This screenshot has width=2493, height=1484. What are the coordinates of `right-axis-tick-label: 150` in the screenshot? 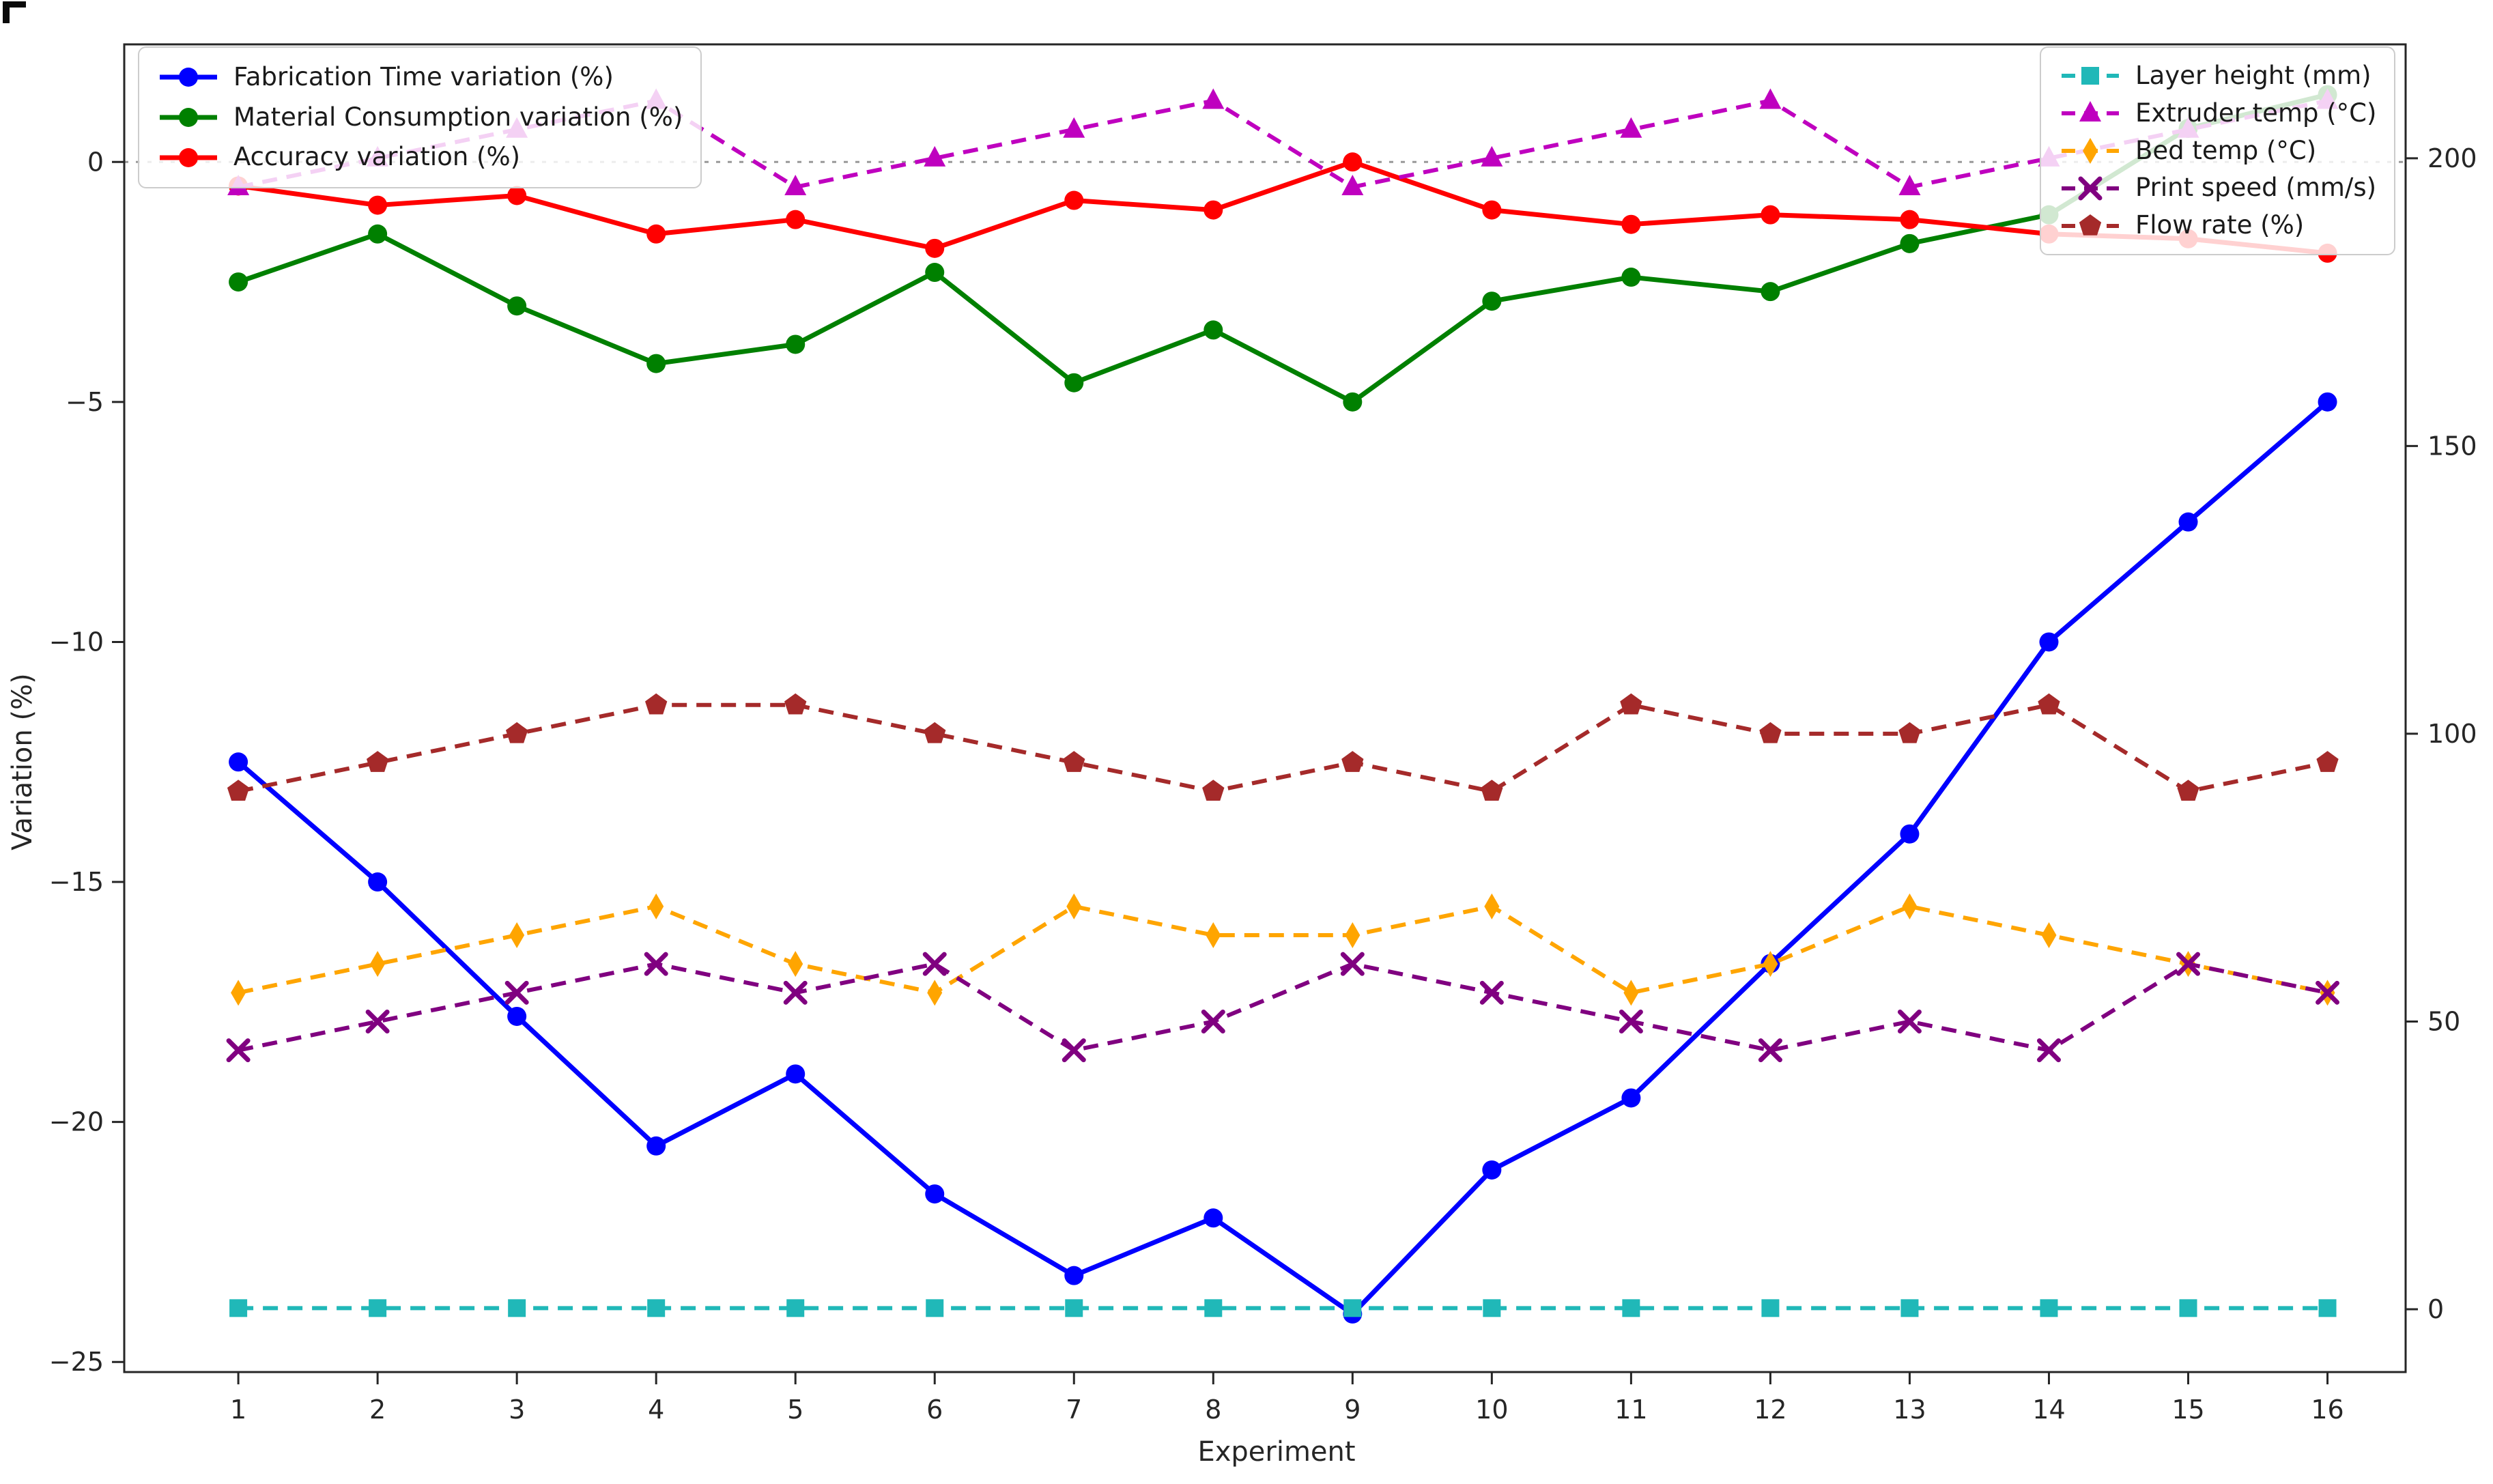 It's located at (2452, 446).